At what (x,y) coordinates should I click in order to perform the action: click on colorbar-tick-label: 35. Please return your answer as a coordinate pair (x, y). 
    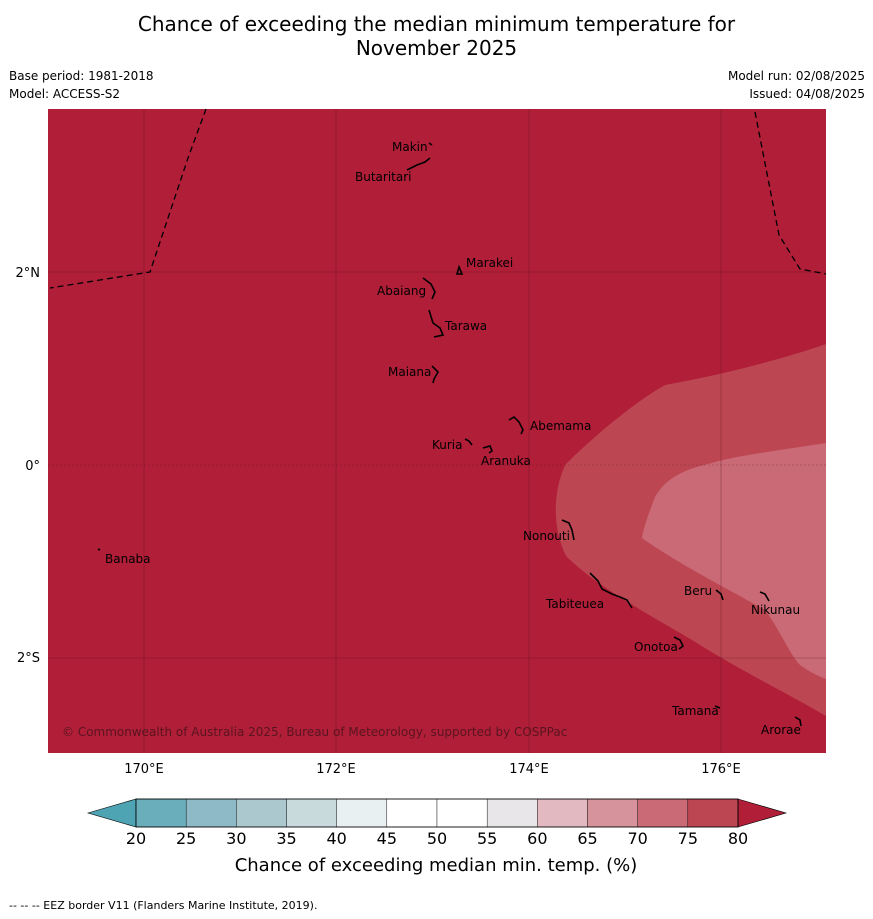
    Looking at the image, I should click on (286, 838).